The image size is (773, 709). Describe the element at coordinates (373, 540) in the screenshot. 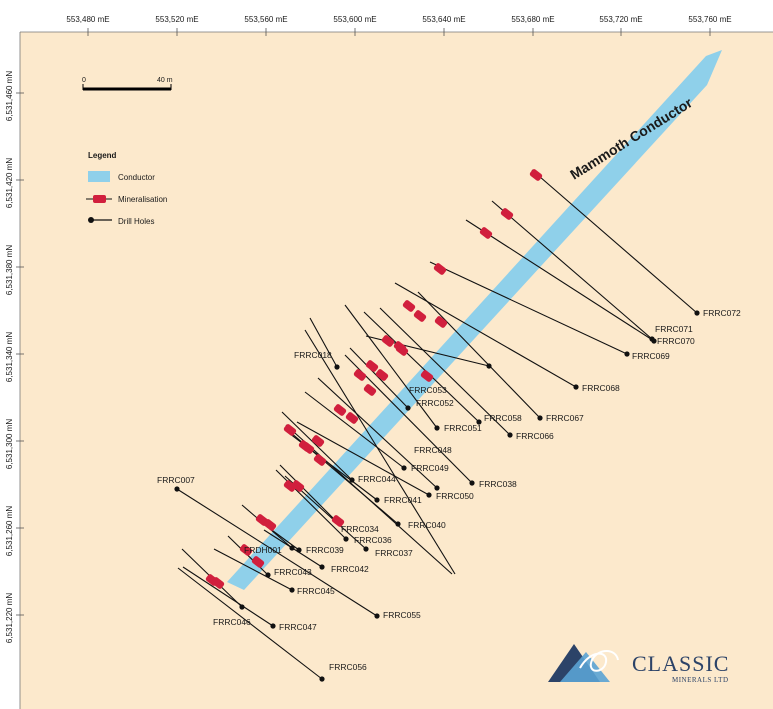

I see `drill-hole-label: FRRC036` at that location.